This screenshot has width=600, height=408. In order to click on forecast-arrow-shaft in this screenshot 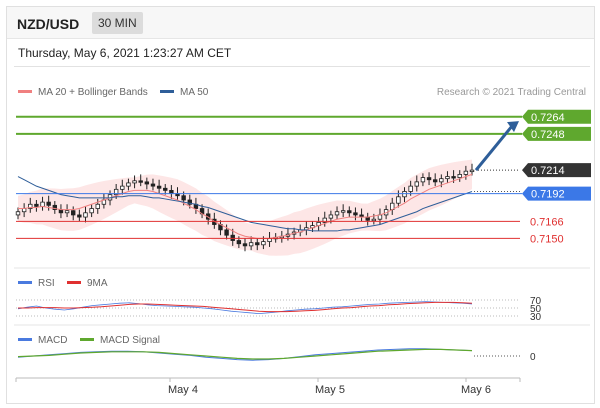, I will do `click(494, 148)`.